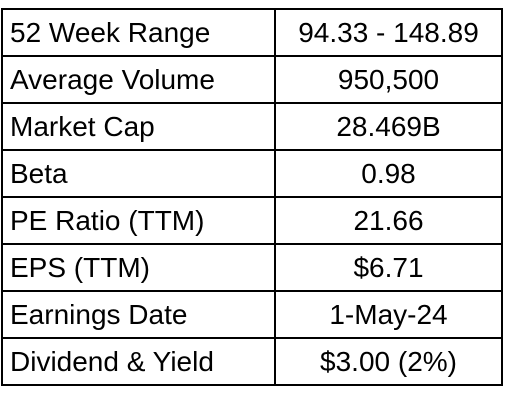 The height and width of the screenshot is (403, 511). Describe the element at coordinates (138, 220) in the screenshot. I see `row-label: PE Ratio (TTM)` at that location.